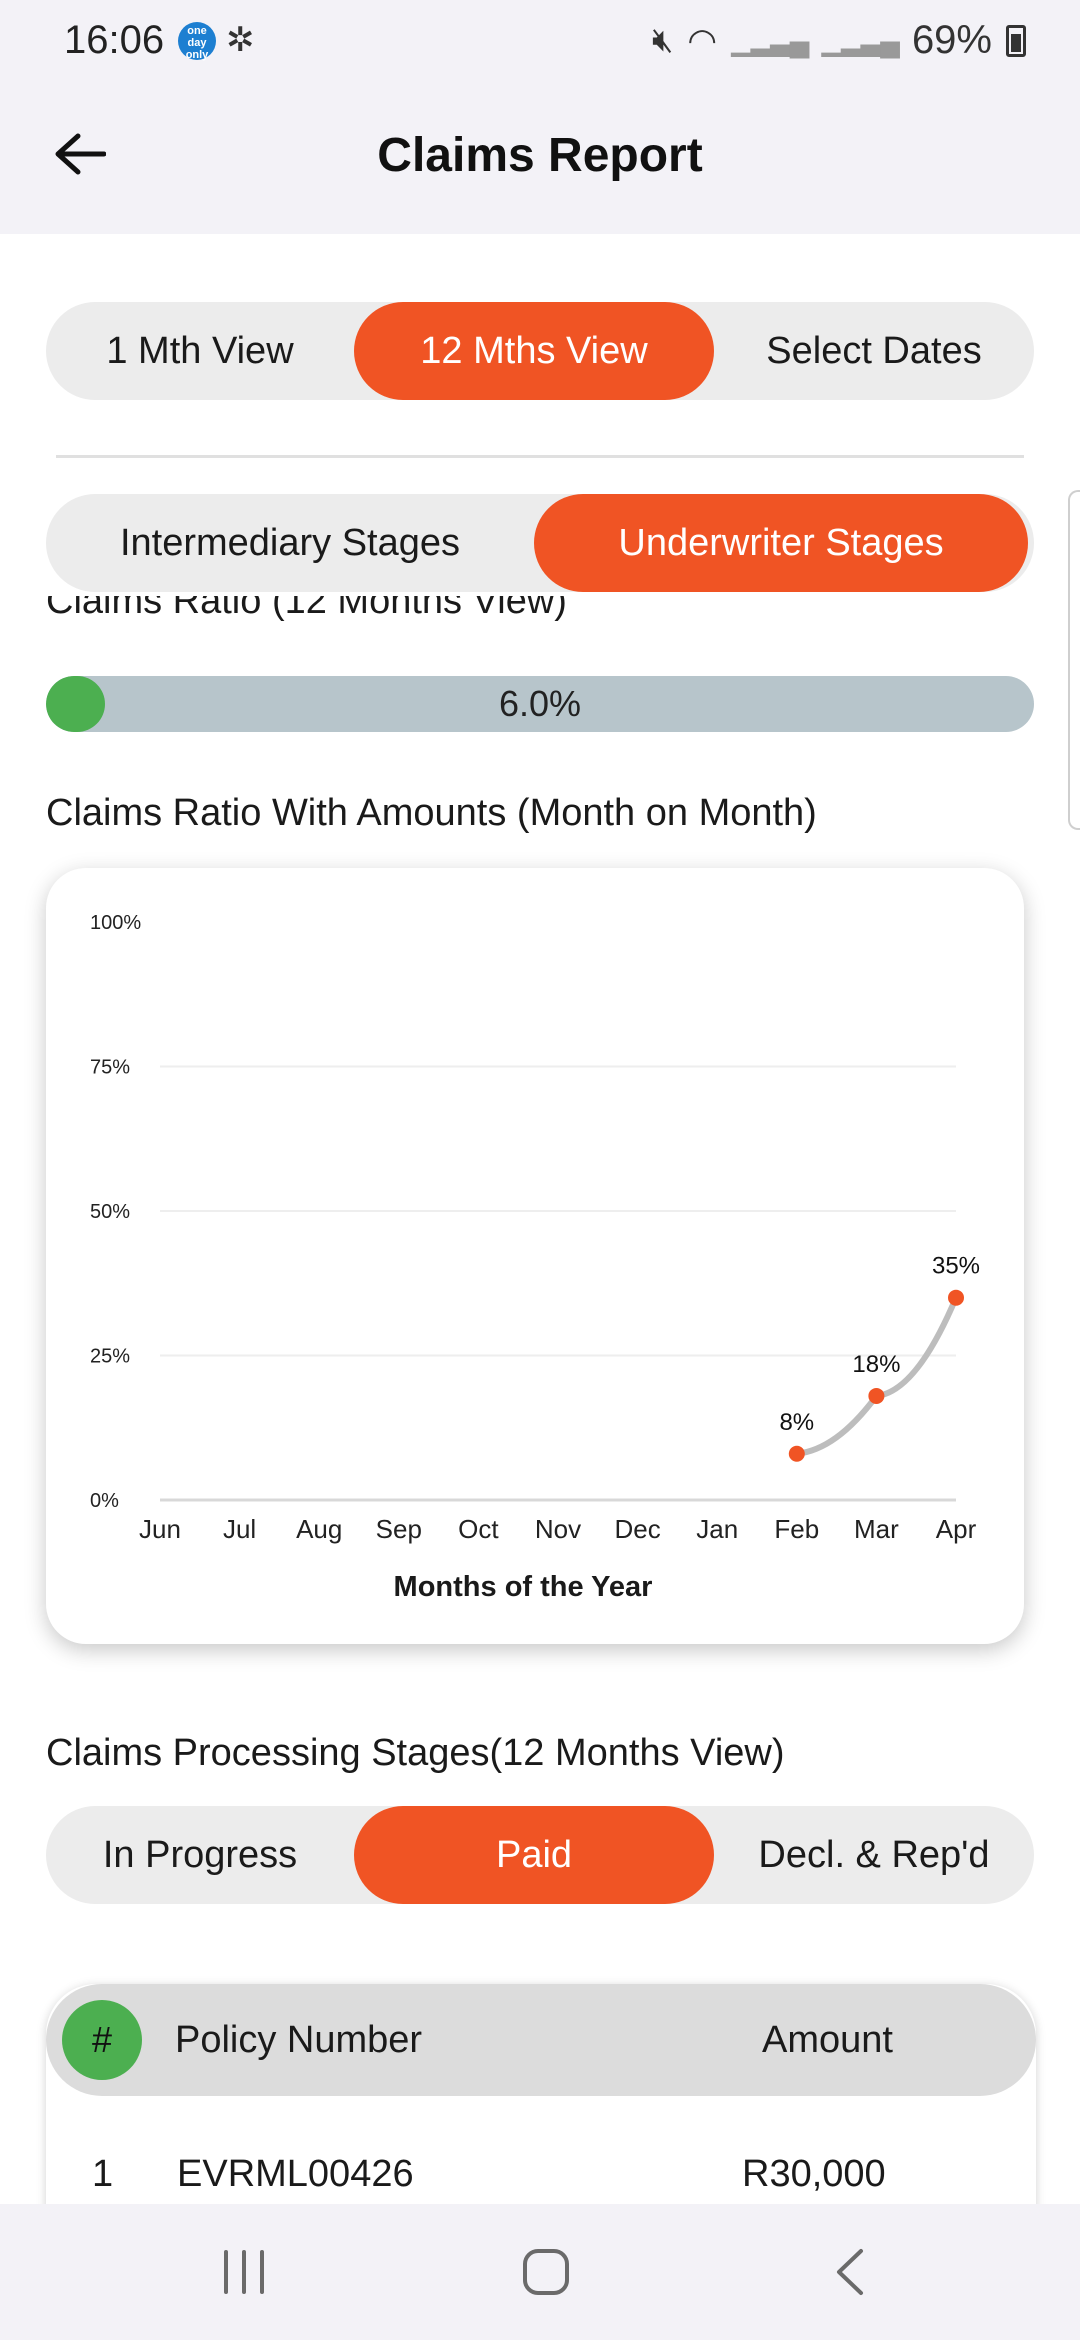 This screenshot has width=1080, height=2340. I want to click on x-tick-label: Jul, so click(239, 1529).